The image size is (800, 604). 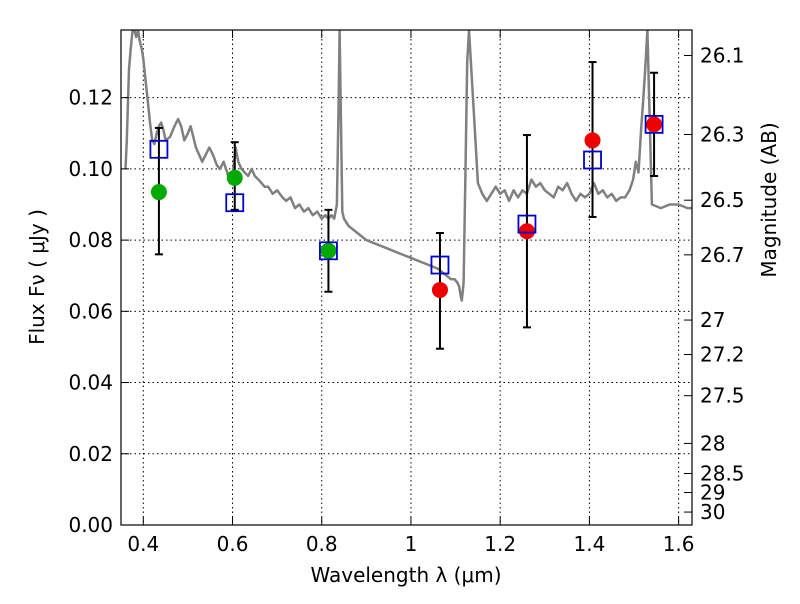 What do you see at coordinates (90, 383) in the screenshot?
I see `y-tick-label: 0.04` at bounding box center [90, 383].